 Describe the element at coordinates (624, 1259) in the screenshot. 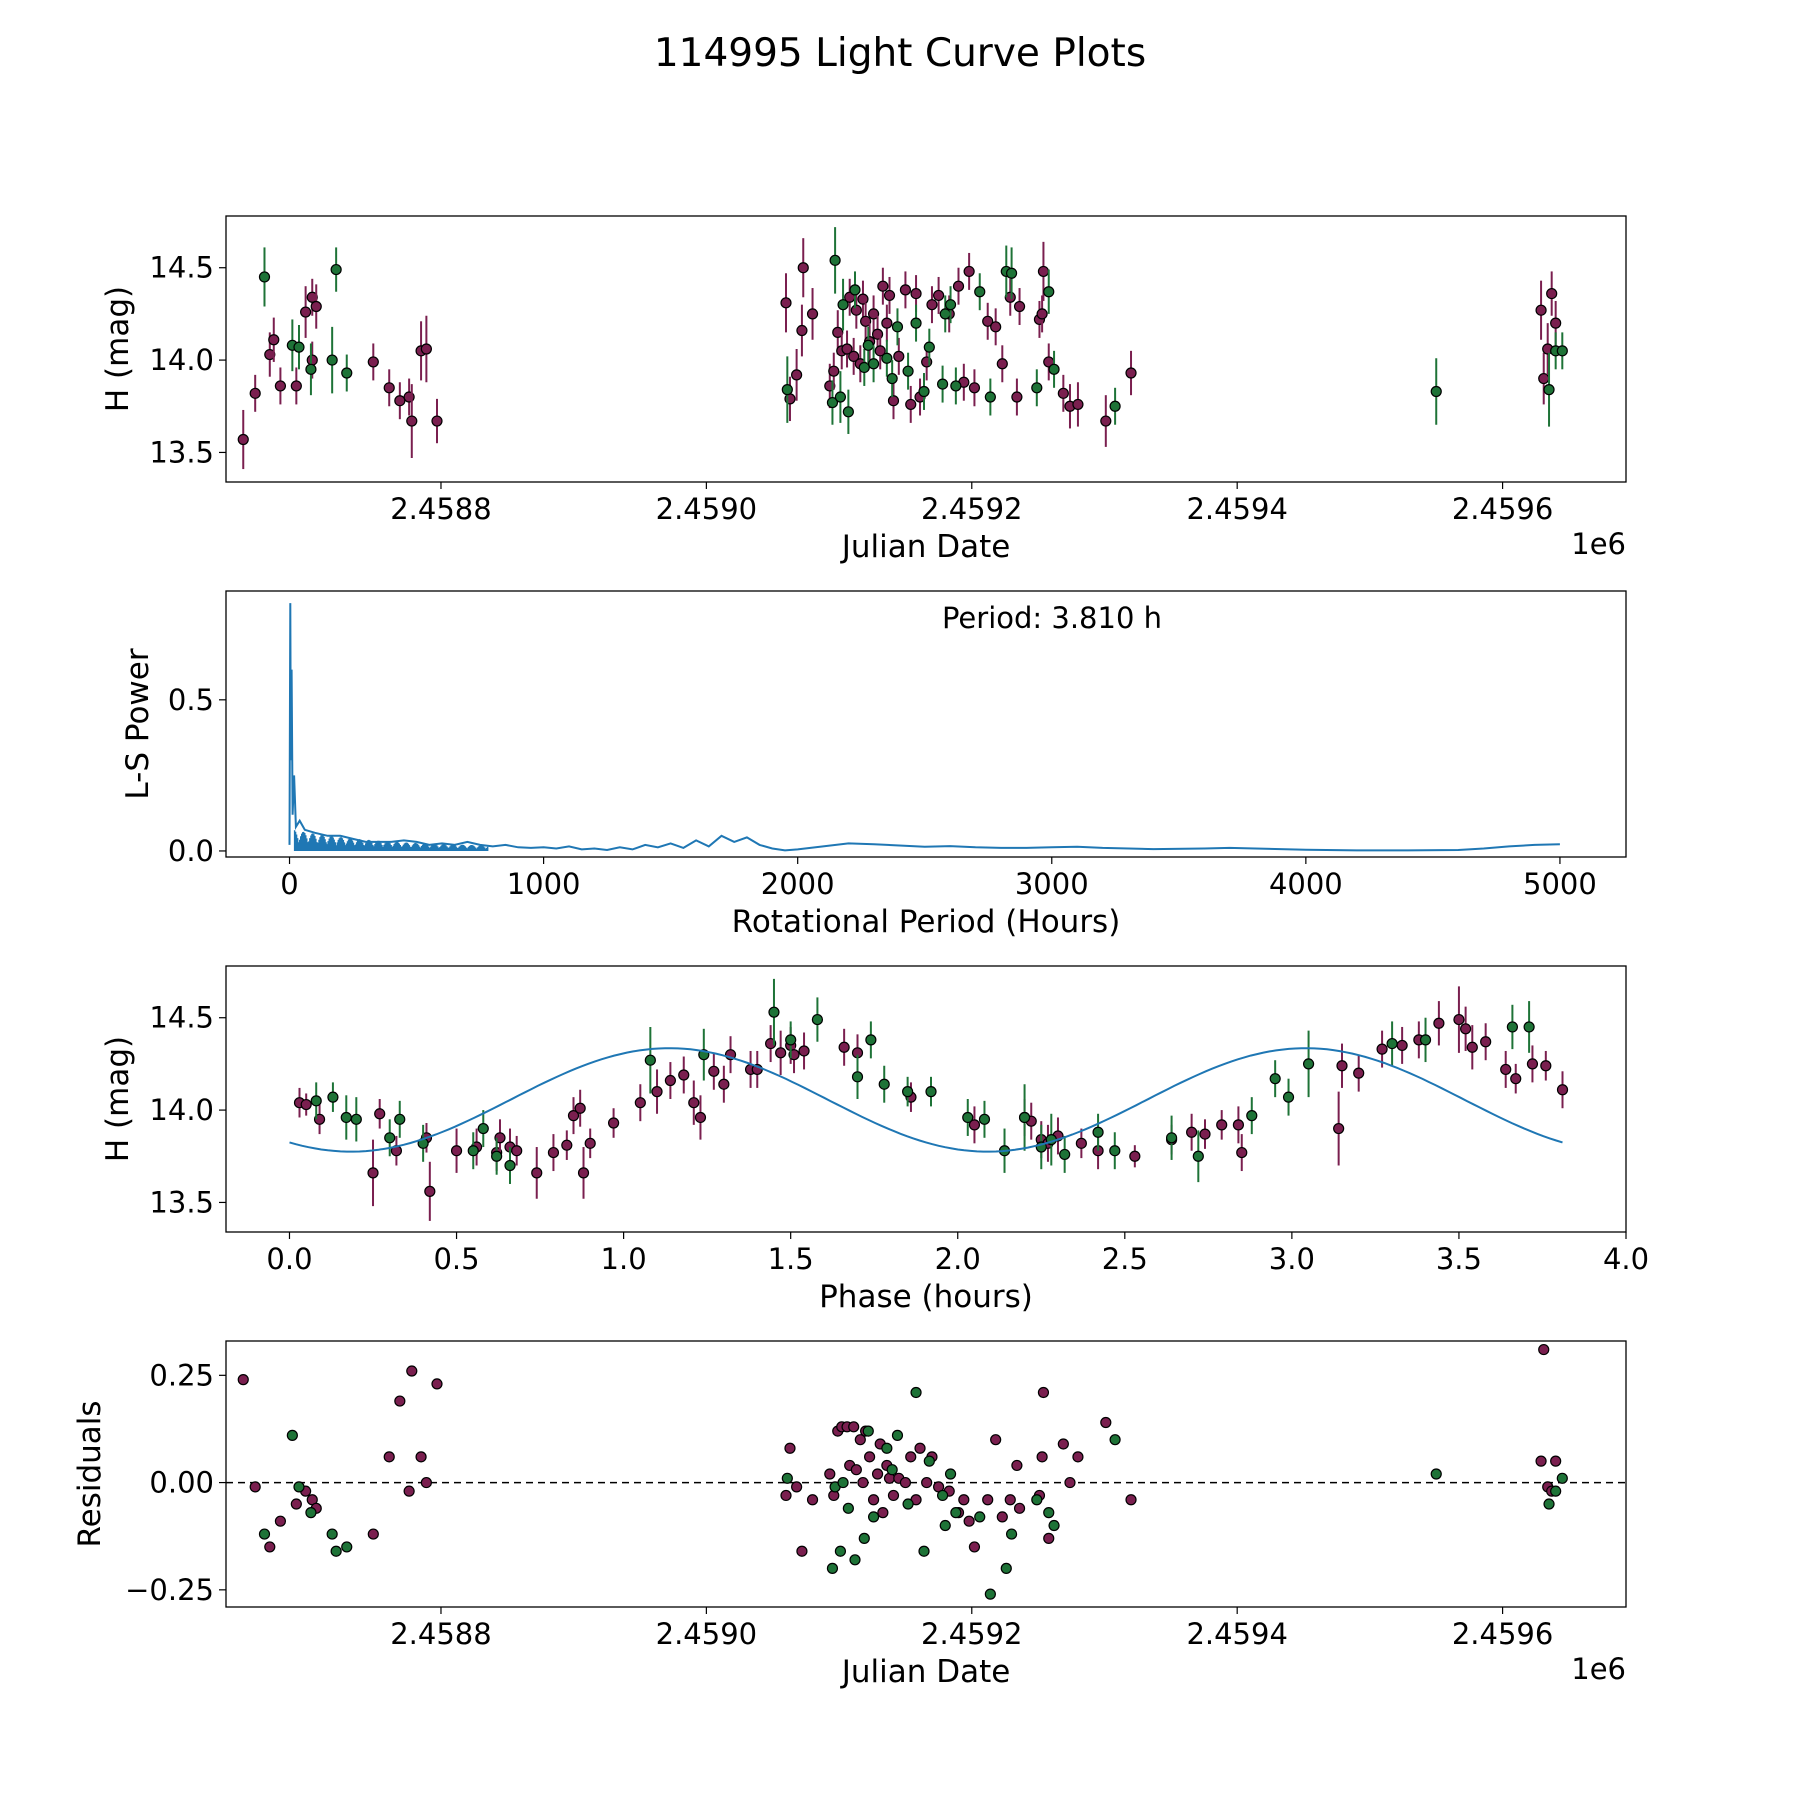

I see `x-tick-label: 1.0` at that location.